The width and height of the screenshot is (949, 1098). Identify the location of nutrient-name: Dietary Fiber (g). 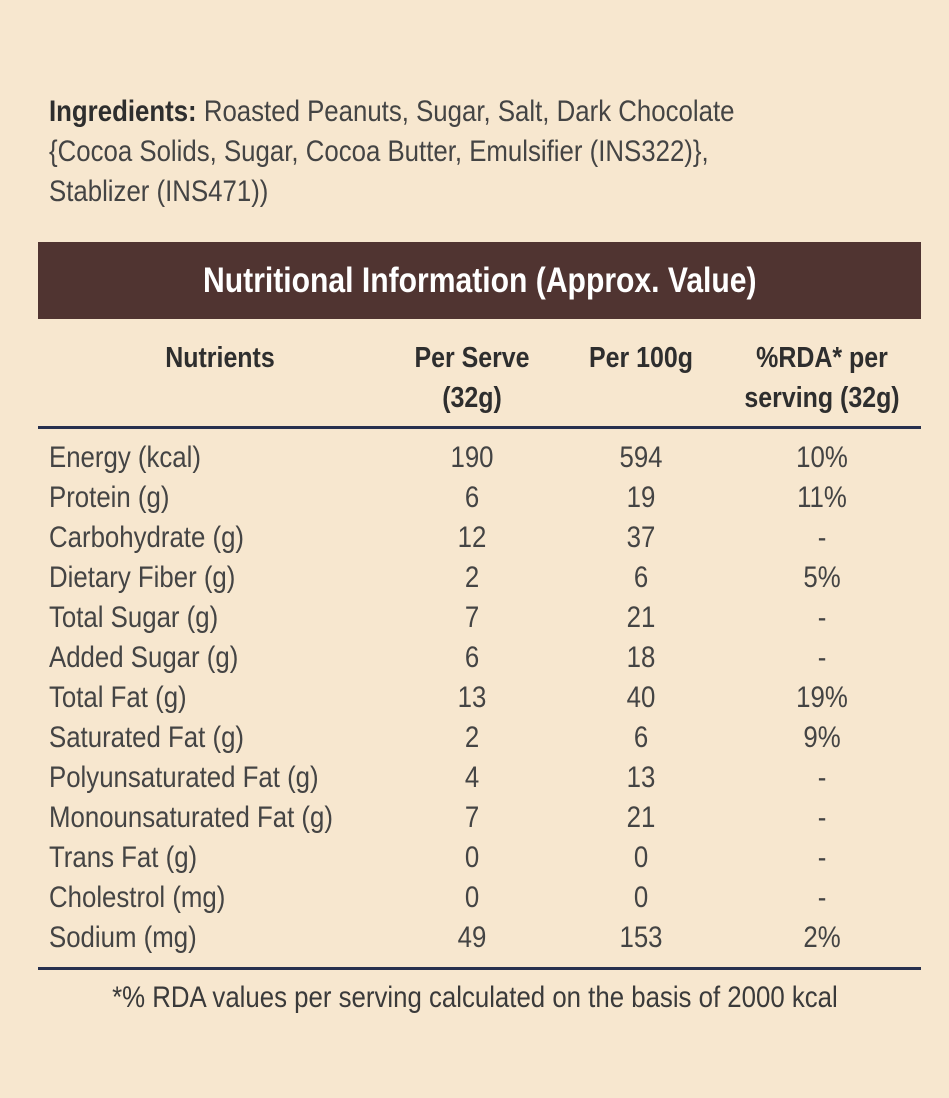
(142, 577).